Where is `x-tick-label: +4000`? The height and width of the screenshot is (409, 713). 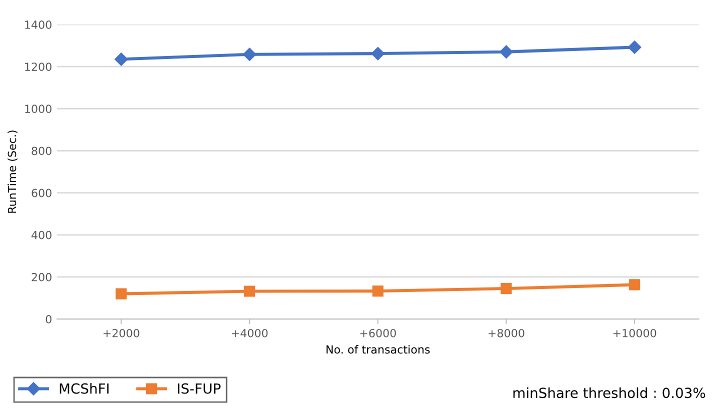
x-tick-label: +4000 is located at coordinates (250, 333).